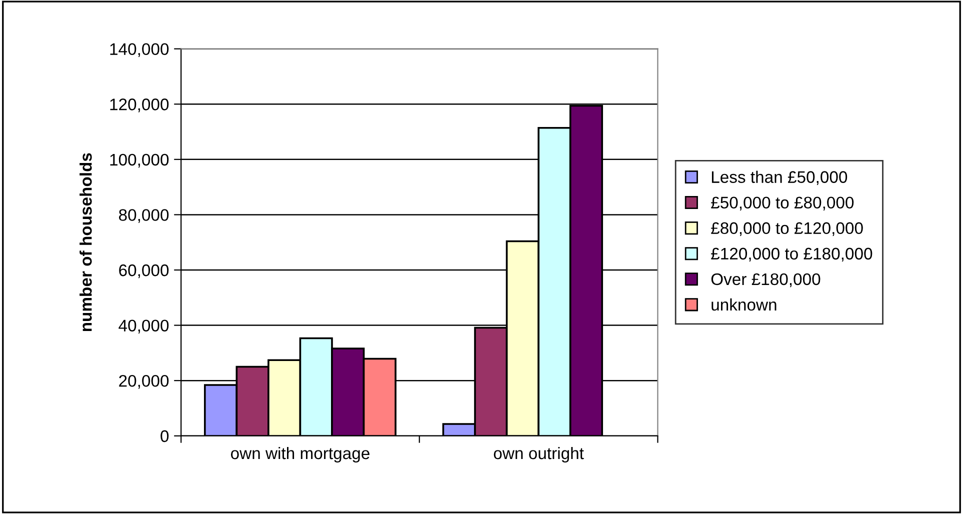 This screenshot has height=514, width=963. What do you see at coordinates (139, 161) in the screenshot?
I see `y-tick-label: 100,000` at bounding box center [139, 161].